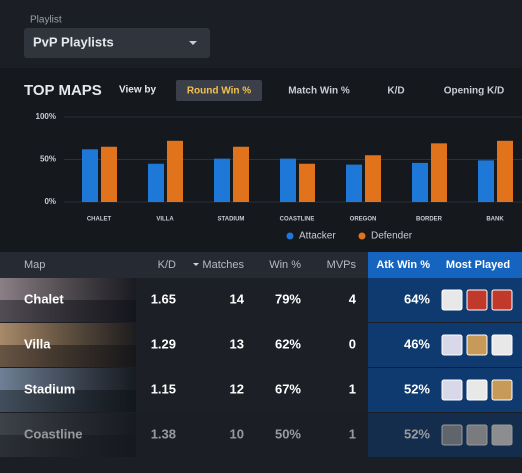  What do you see at coordinates (73, 41) in the screenshot?
I see `playlist-value: PvP Playlists` at bounding box center [73, 41].